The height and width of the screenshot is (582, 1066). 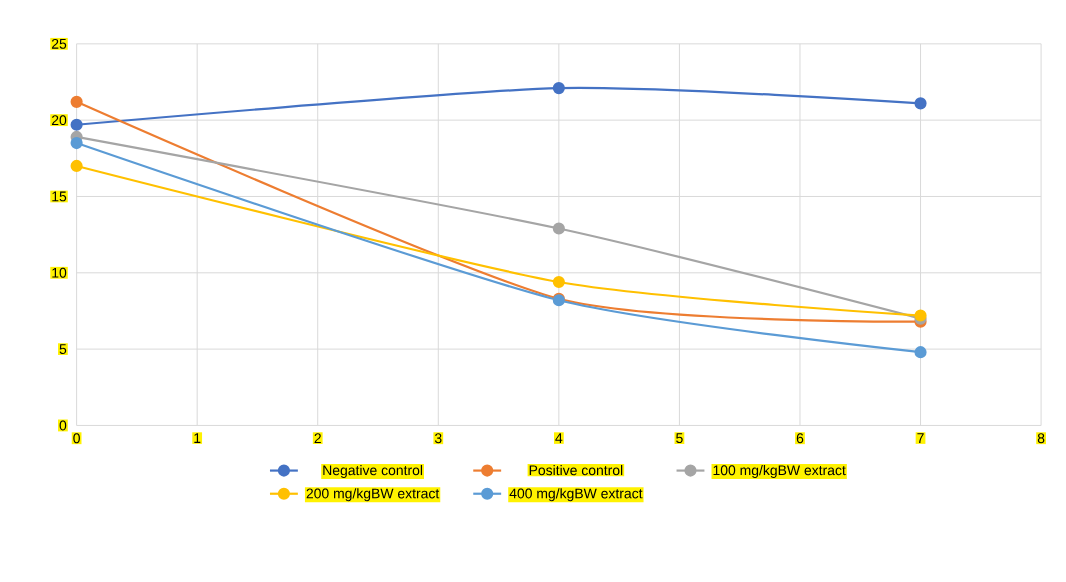 What do you see at coordinates (679, 438) in the screenshot?
I see `x-tick-label: 5` at bounding box center [679, 438].